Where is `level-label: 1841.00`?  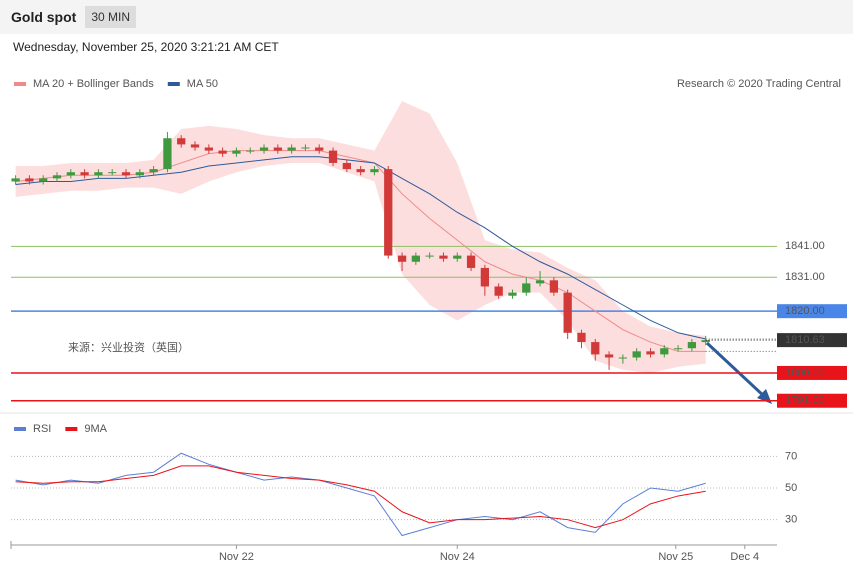
level-label: 1841.00 is located at coordinates (805, 246).